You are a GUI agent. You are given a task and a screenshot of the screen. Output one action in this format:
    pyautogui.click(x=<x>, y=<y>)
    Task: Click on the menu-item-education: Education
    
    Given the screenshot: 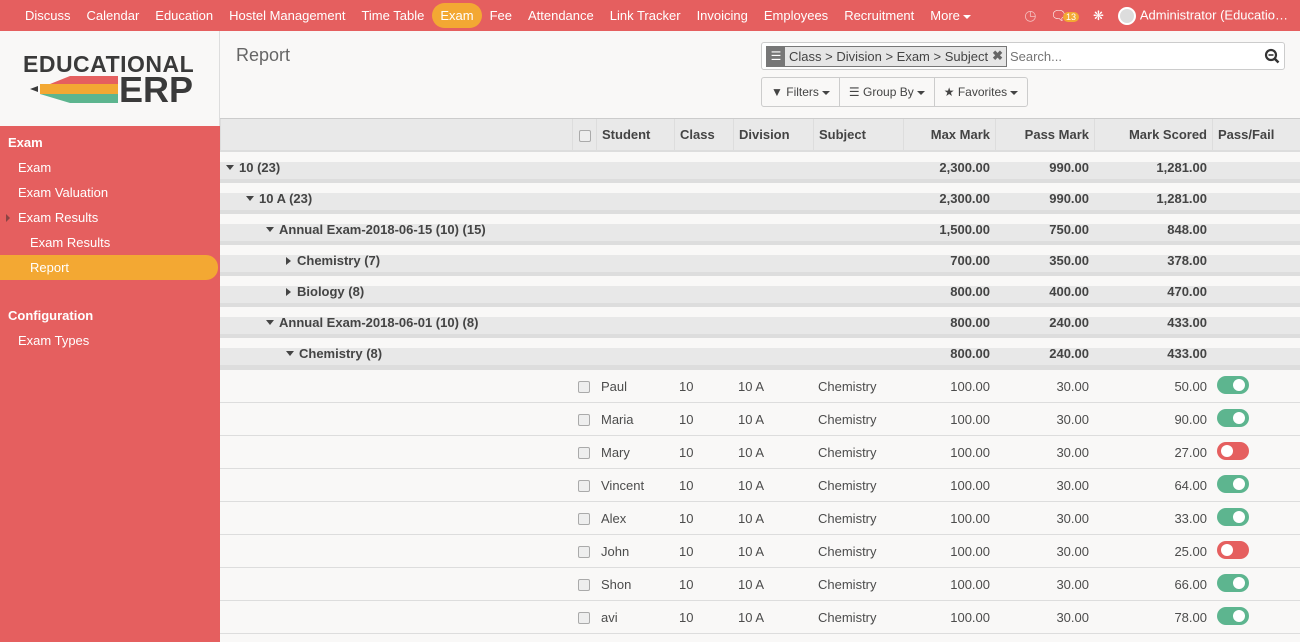 What is the action you would take?
    pyautogui.click(x=184, y=15)
    